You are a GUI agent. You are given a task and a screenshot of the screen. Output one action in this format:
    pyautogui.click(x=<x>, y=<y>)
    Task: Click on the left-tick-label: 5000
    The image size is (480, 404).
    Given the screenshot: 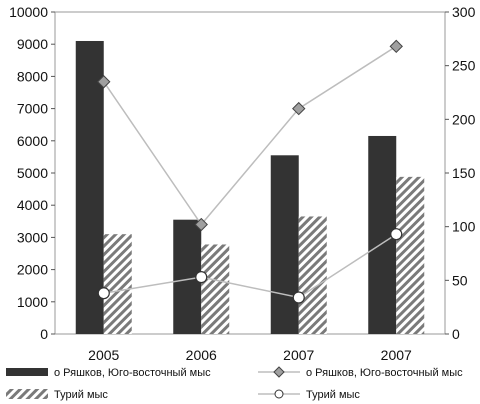 What is the action you would take?
    pyautogui.click(x=32, y=173)
    